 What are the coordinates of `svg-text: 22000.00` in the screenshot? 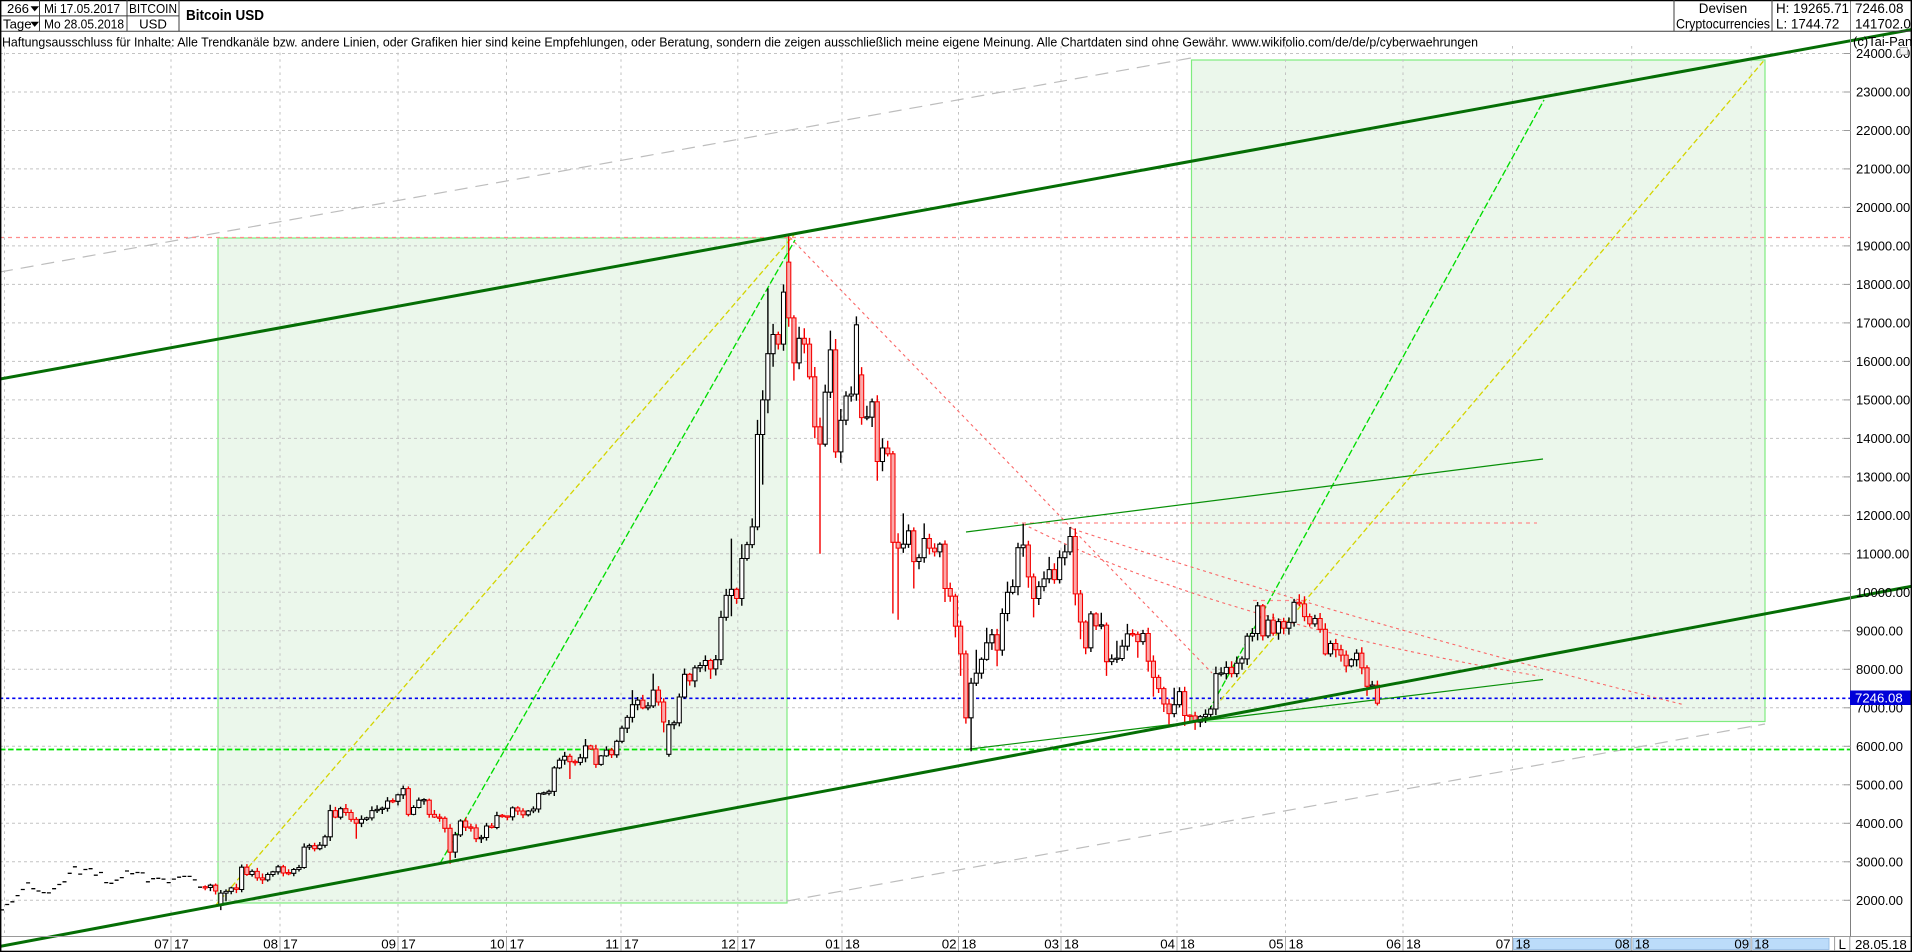 It's located at (1883, 130).